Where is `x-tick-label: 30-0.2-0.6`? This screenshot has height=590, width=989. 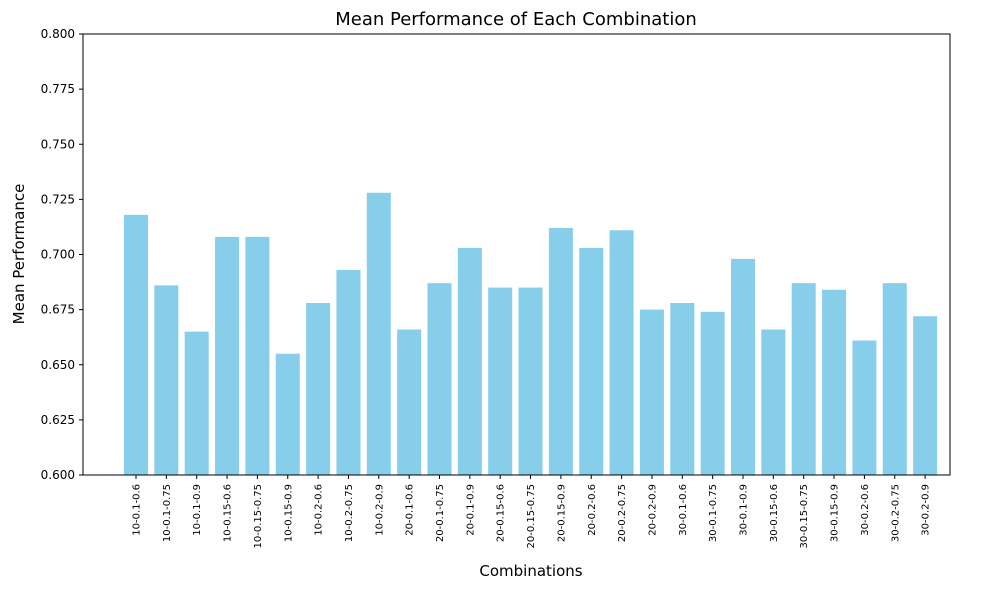
x-tick-label: 30-0.2-0.6 is located at coordinates (865, 510).